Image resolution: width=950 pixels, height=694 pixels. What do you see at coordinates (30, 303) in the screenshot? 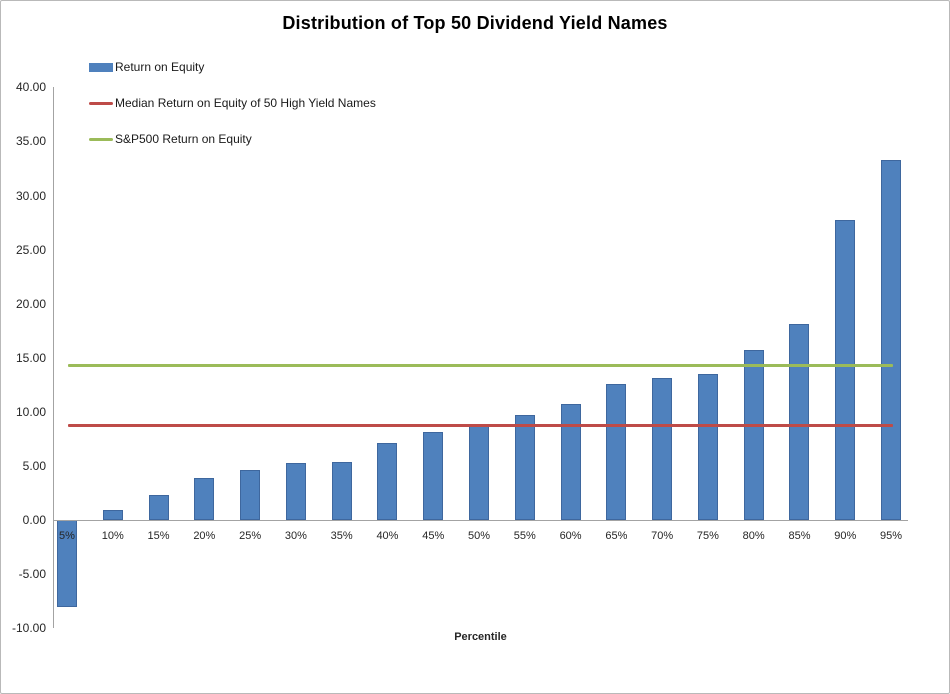
I see `y-axis-tick-label: 20.00` at bounding box center [30, 303].